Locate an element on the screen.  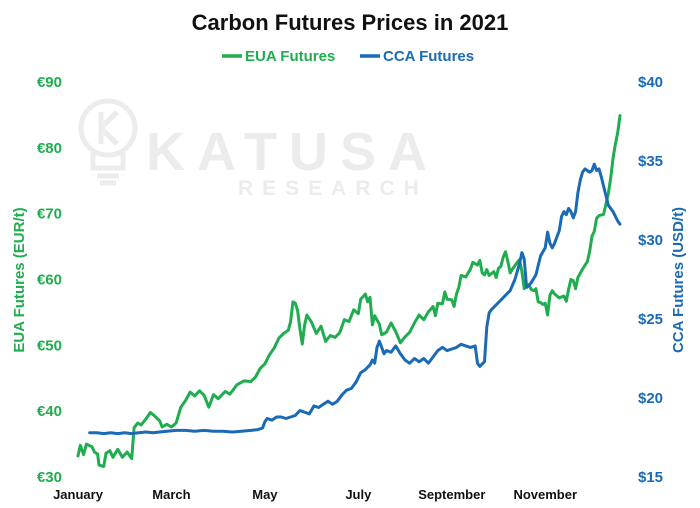
y-left-tick-label: €40 is located at coordinates (49, 411).